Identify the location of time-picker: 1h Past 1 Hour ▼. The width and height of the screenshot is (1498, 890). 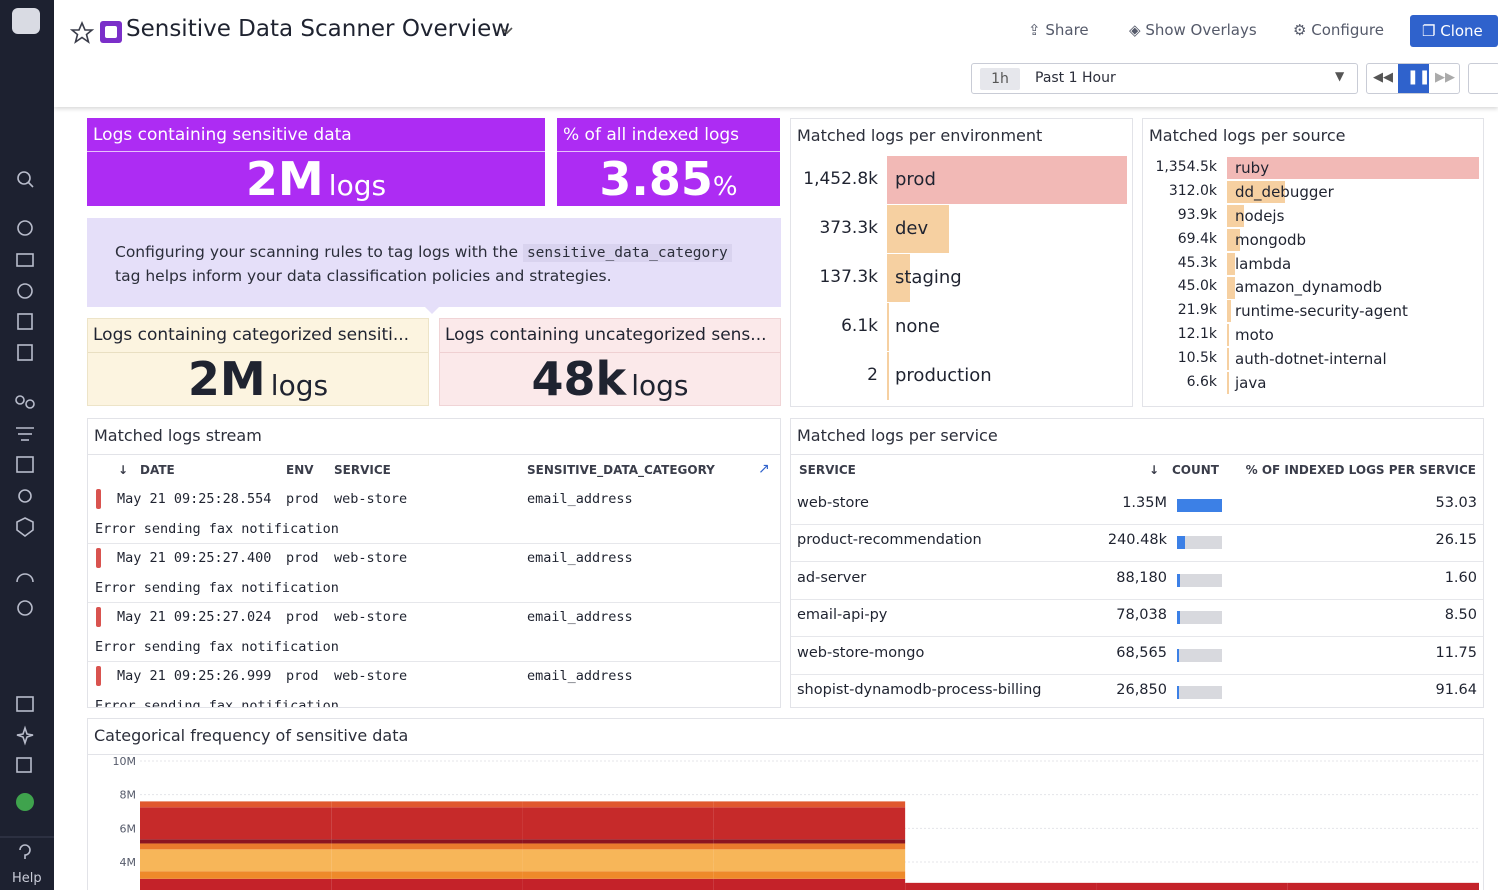
(1164, 78).